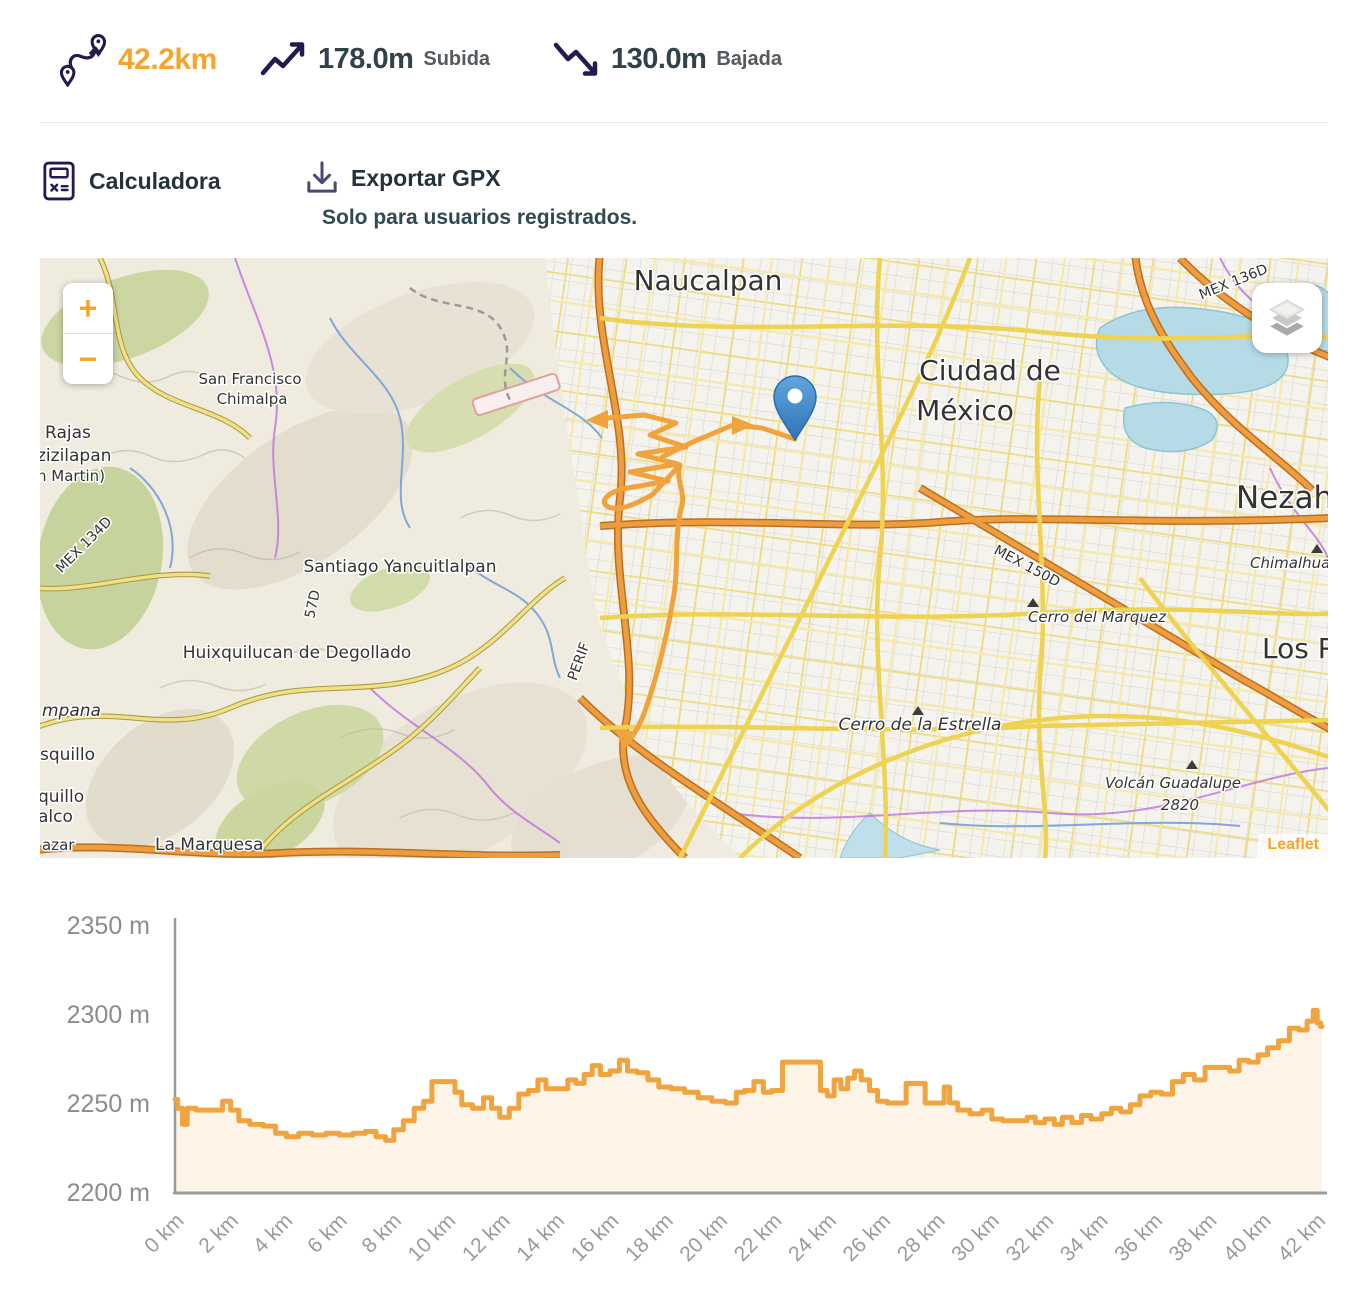  I want to click on x-tick-label: 24 km, so click(812, 1237).